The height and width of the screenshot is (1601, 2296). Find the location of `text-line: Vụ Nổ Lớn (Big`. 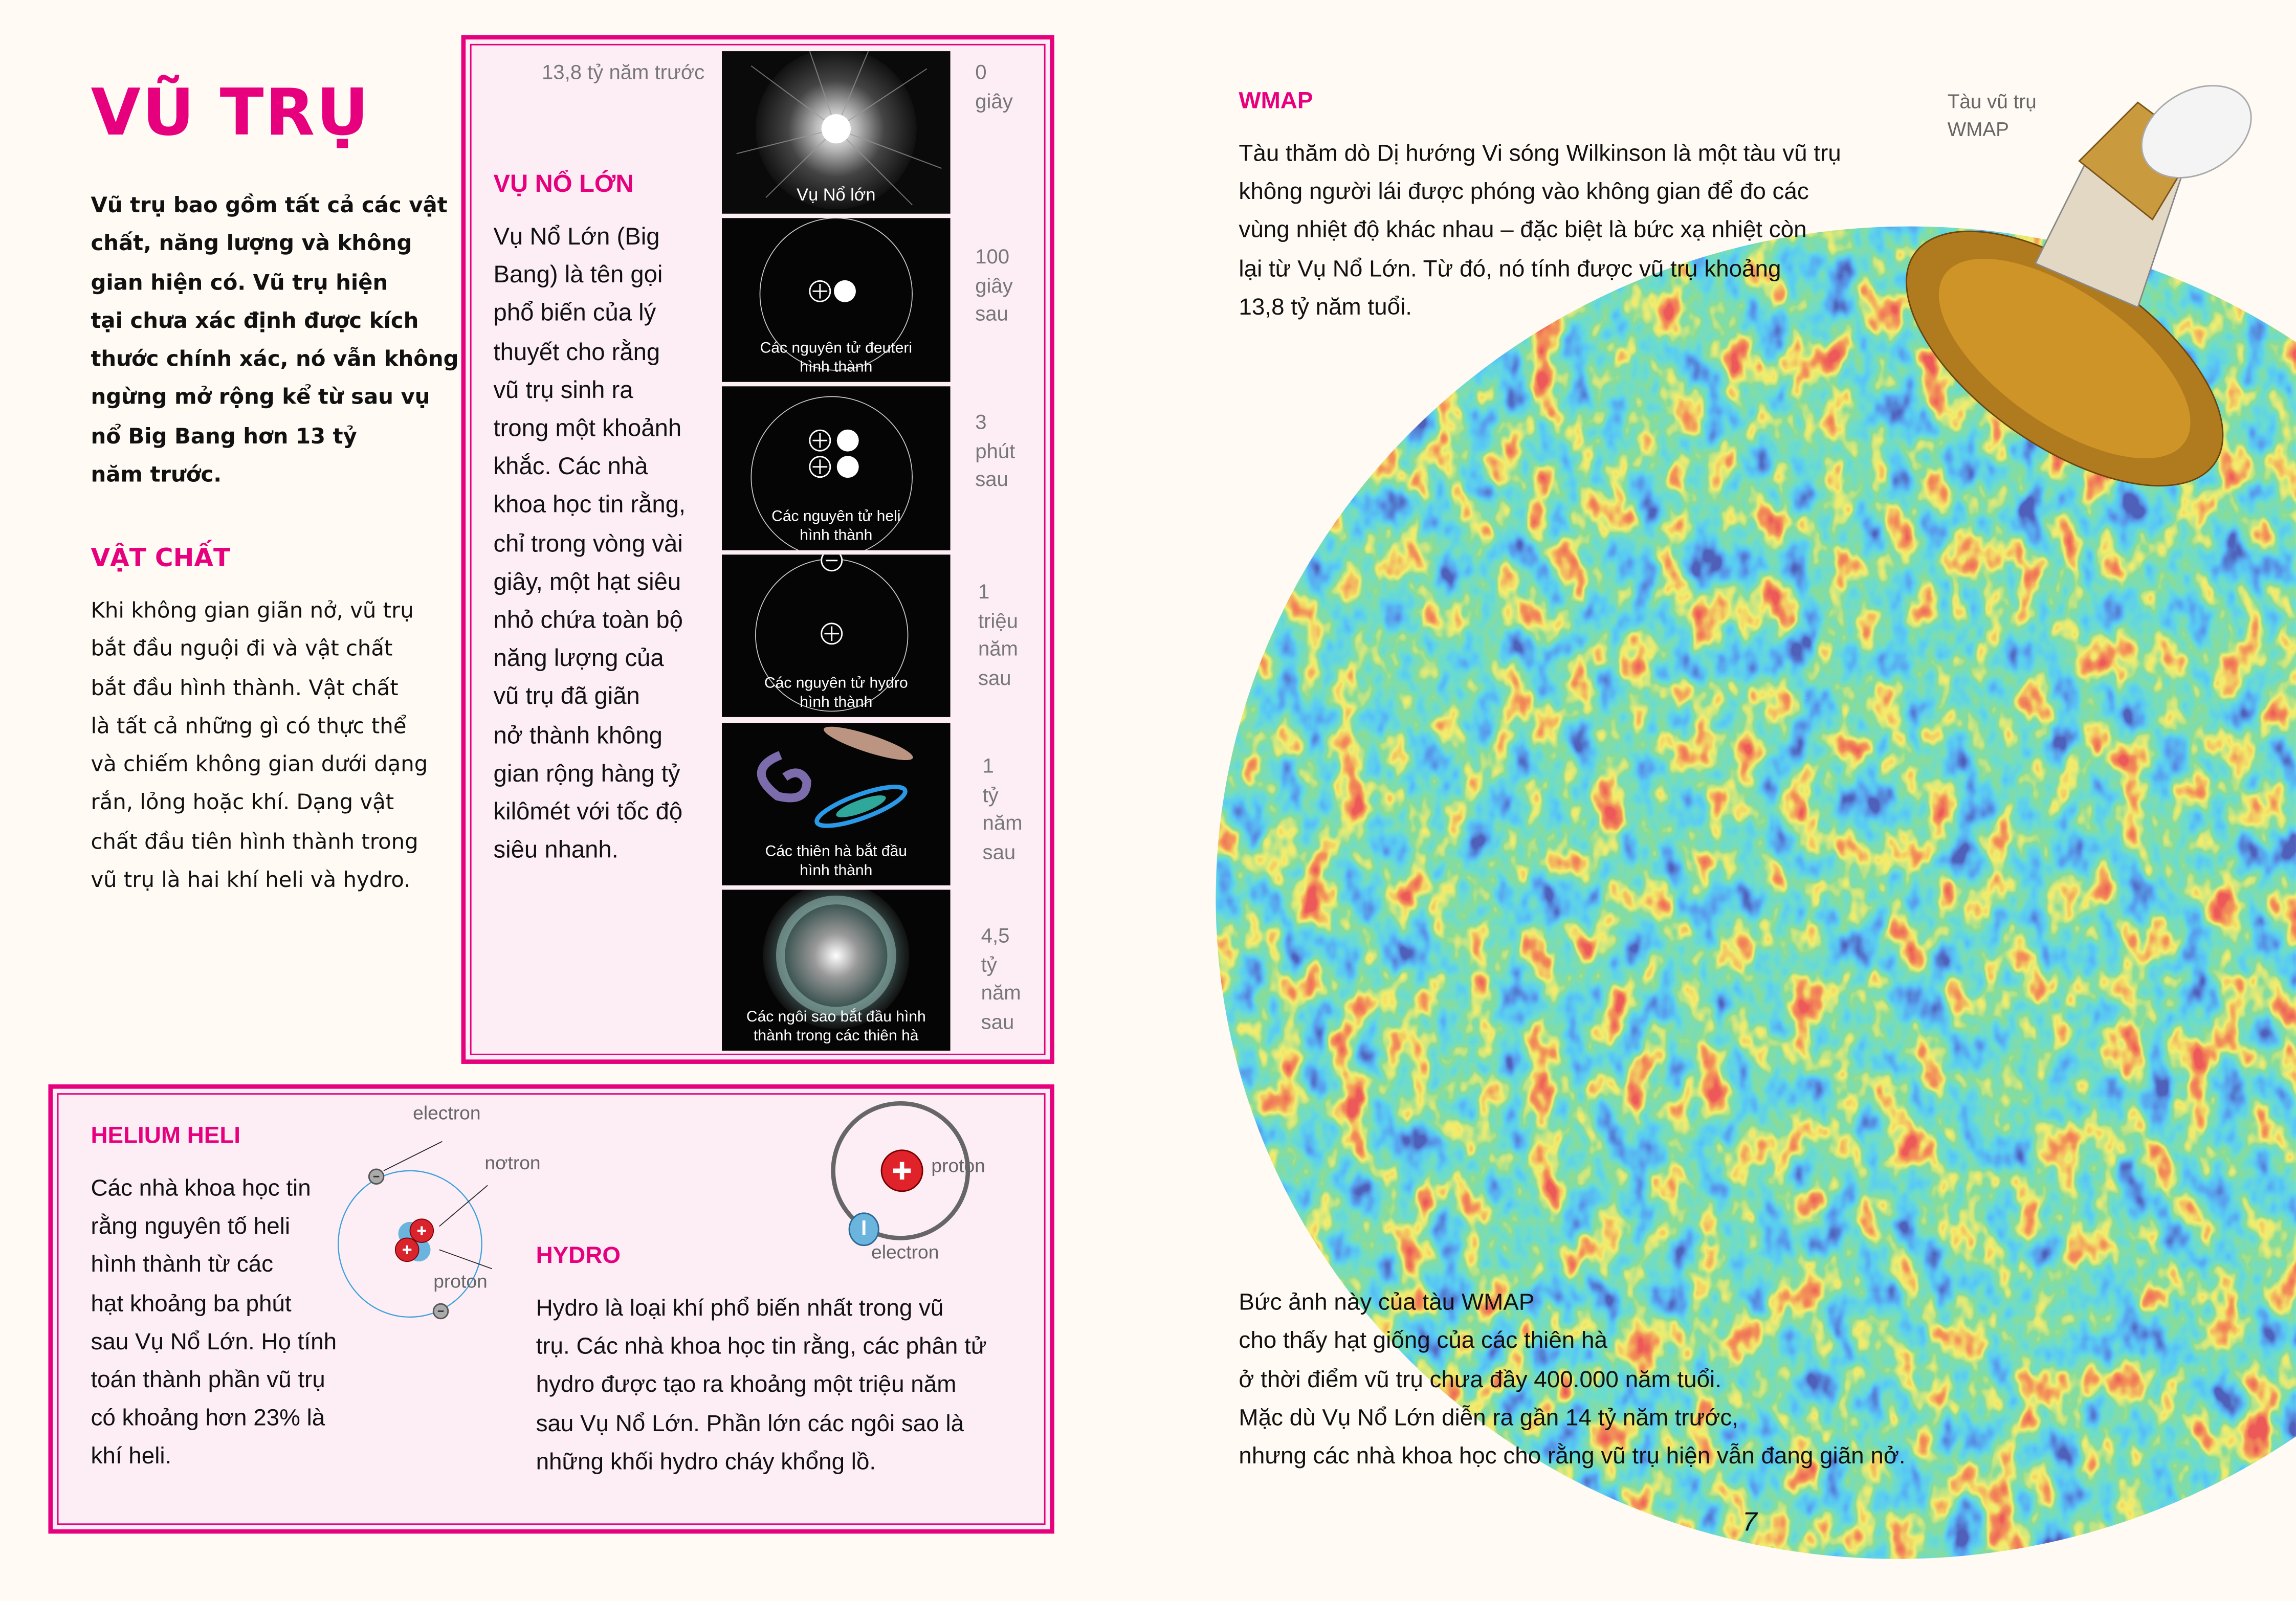

text-line: Vụ Nổ Lớn (Big is located at coordinates (576, 237).